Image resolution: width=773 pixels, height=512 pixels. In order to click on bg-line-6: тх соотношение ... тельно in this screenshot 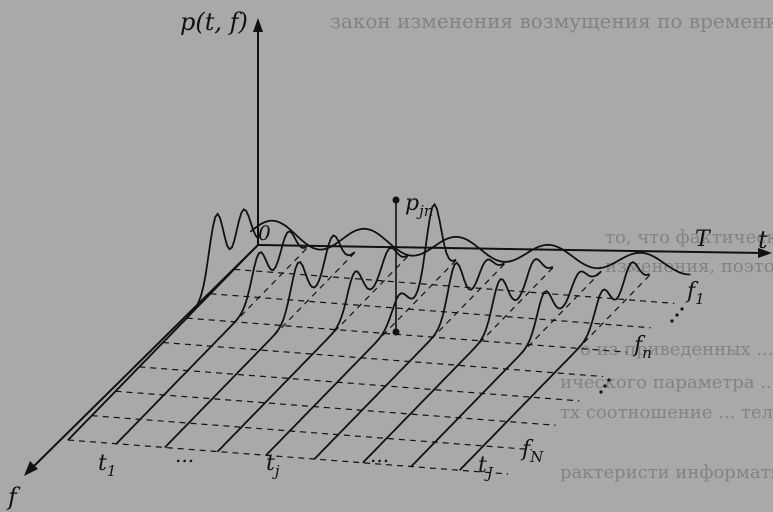, I will do `click(666, 412)`.